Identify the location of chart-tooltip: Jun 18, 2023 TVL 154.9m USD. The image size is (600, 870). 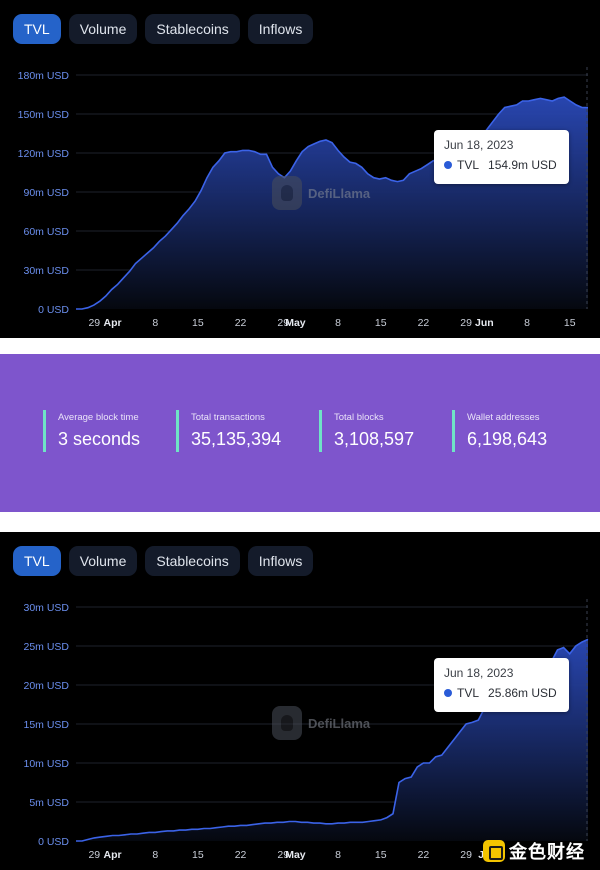
(501, 157).